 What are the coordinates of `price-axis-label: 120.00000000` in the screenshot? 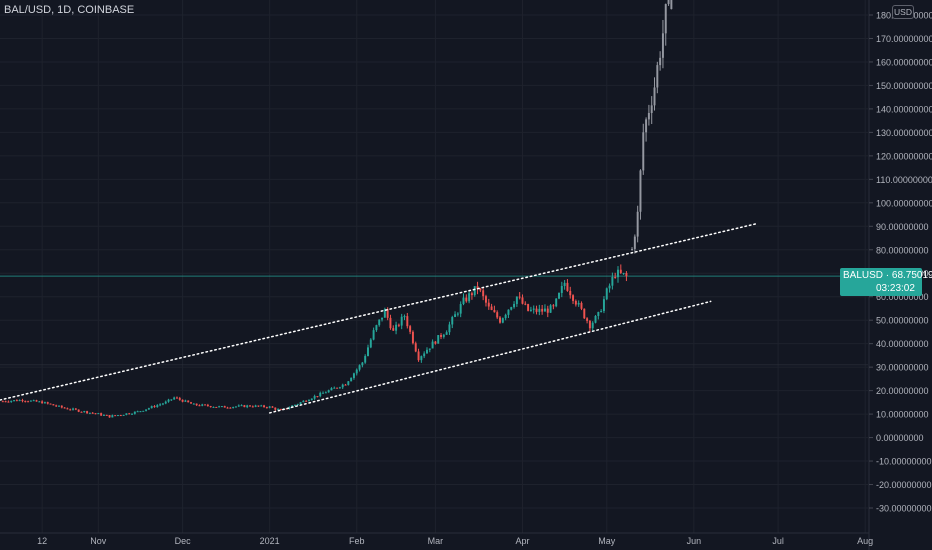 It's located at (904, 156).